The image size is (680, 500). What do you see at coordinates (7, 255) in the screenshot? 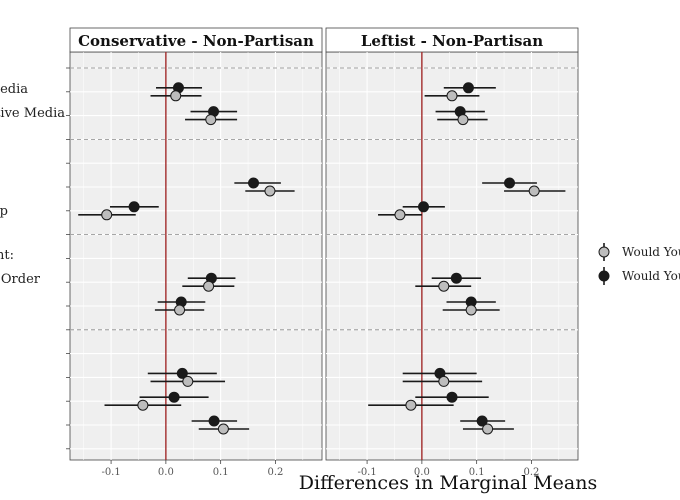
I see `y-label-ent: ent:` at bounding box center [7, 255].